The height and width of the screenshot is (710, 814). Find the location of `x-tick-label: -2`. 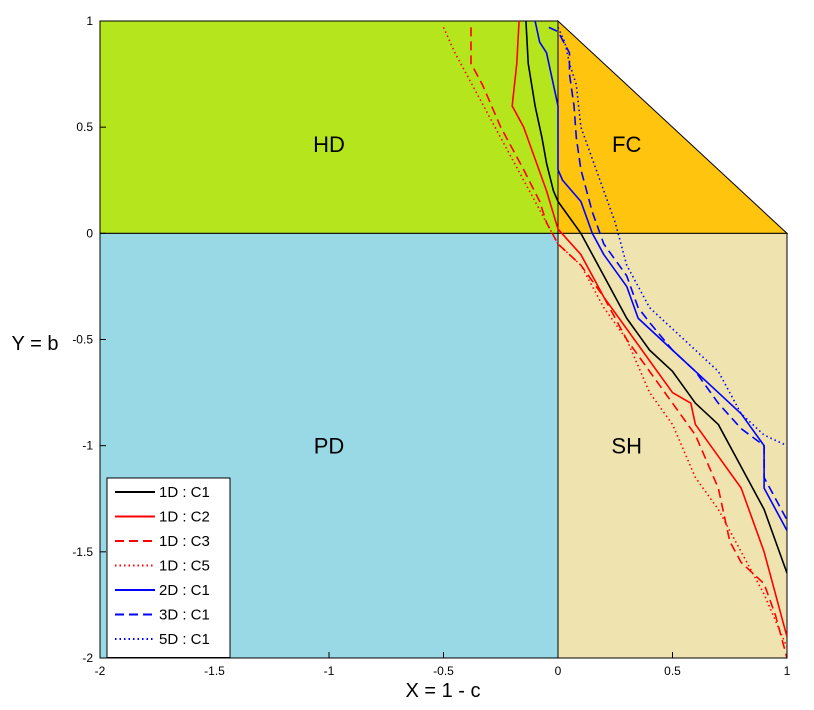

x-tick-label: -2 is located at coordinates (100, 671).